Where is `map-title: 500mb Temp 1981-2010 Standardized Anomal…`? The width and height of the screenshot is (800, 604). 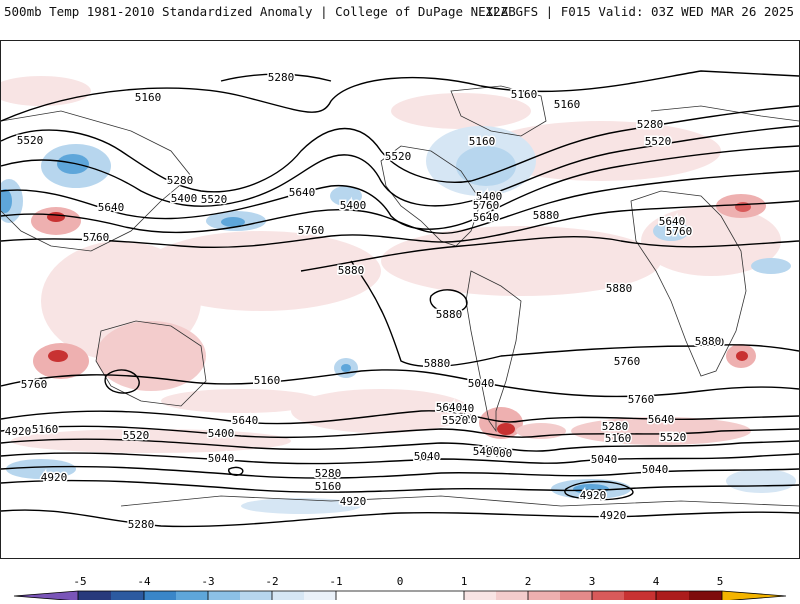 map-title: 500mb Temp 1981-2010 Standardized Anomal… is located at coordinates (260, 11).